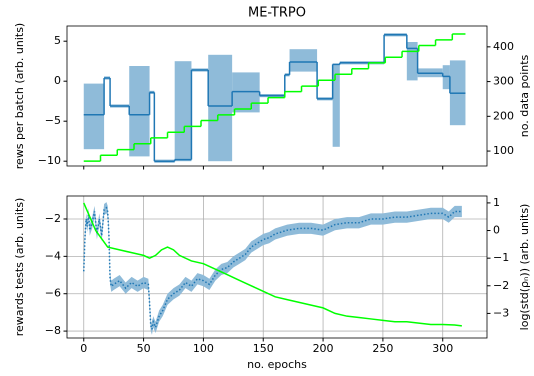  I want to click on y2-tick-label: −1, so click(501, 257).